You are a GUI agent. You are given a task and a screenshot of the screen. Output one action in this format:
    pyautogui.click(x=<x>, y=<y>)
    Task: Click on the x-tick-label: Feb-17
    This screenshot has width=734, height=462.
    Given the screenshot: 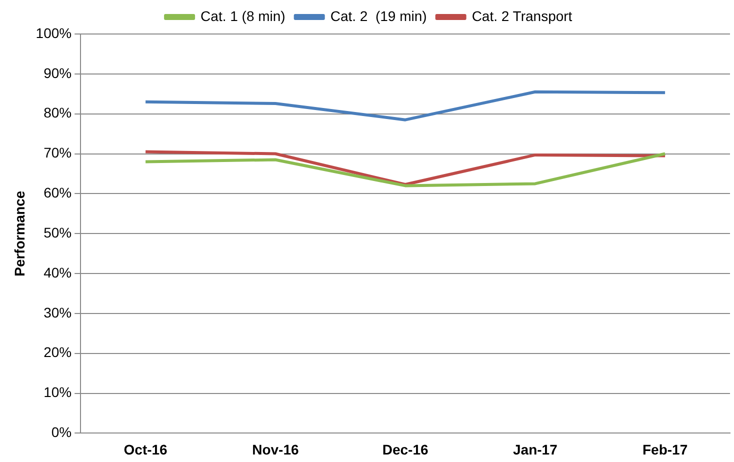 What is the action you would take?
    pyautogui.click(x=665, y=449)
    